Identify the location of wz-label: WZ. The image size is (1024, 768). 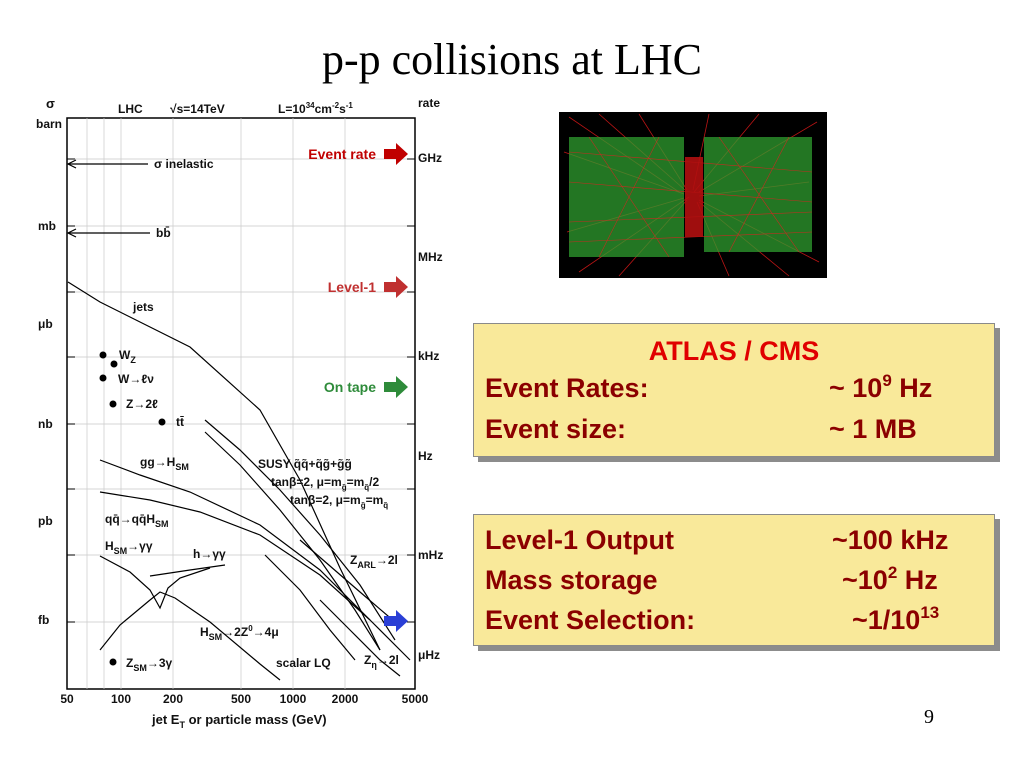
(127, 356).